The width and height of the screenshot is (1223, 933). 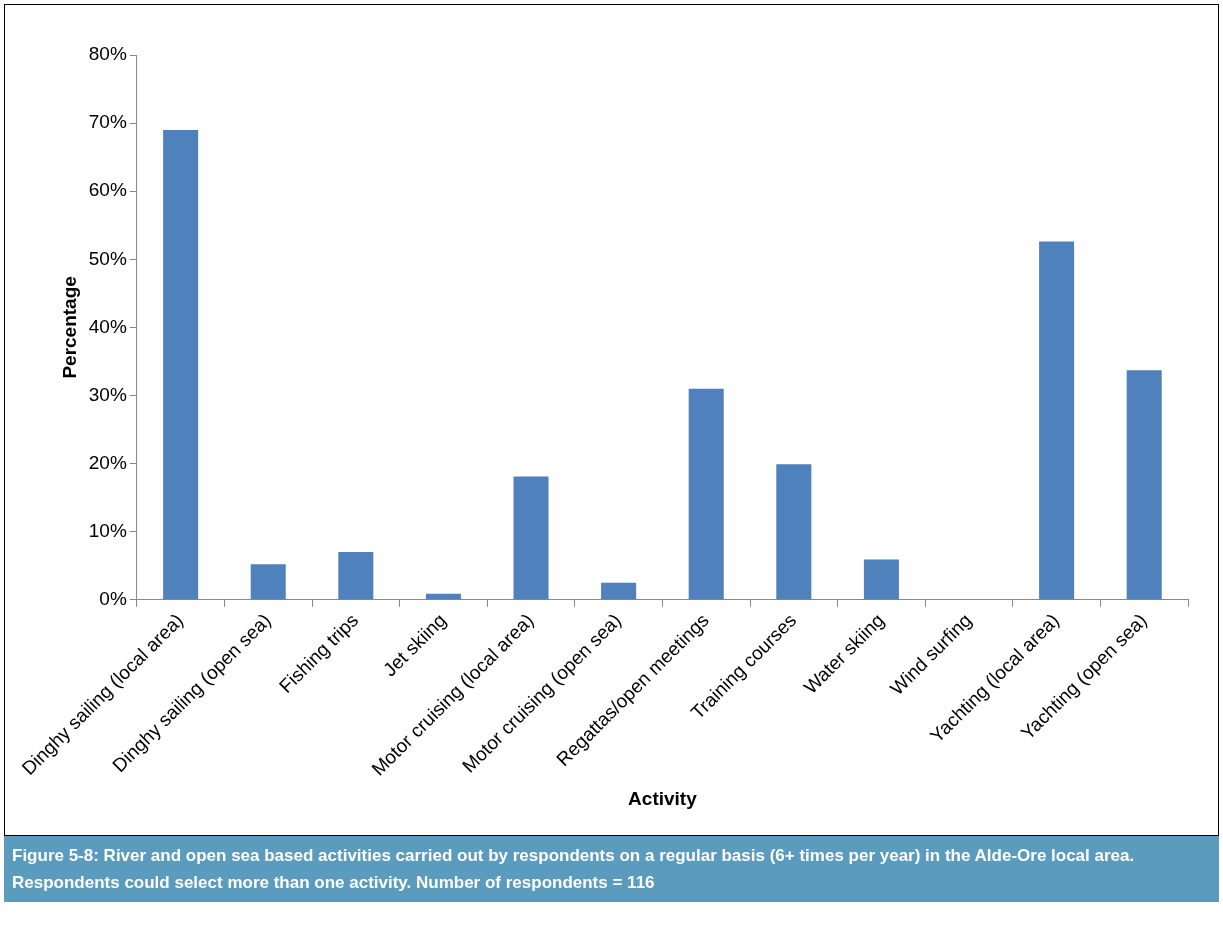 I want to click on caption: Figure 5-8: River and open sea based activities carried out by respondents on a regular basis (6+ times per year) in the Alde-Ore local area. Respondents could select more than one activity. Number of respondents = 116, so click(x=611, y=869).